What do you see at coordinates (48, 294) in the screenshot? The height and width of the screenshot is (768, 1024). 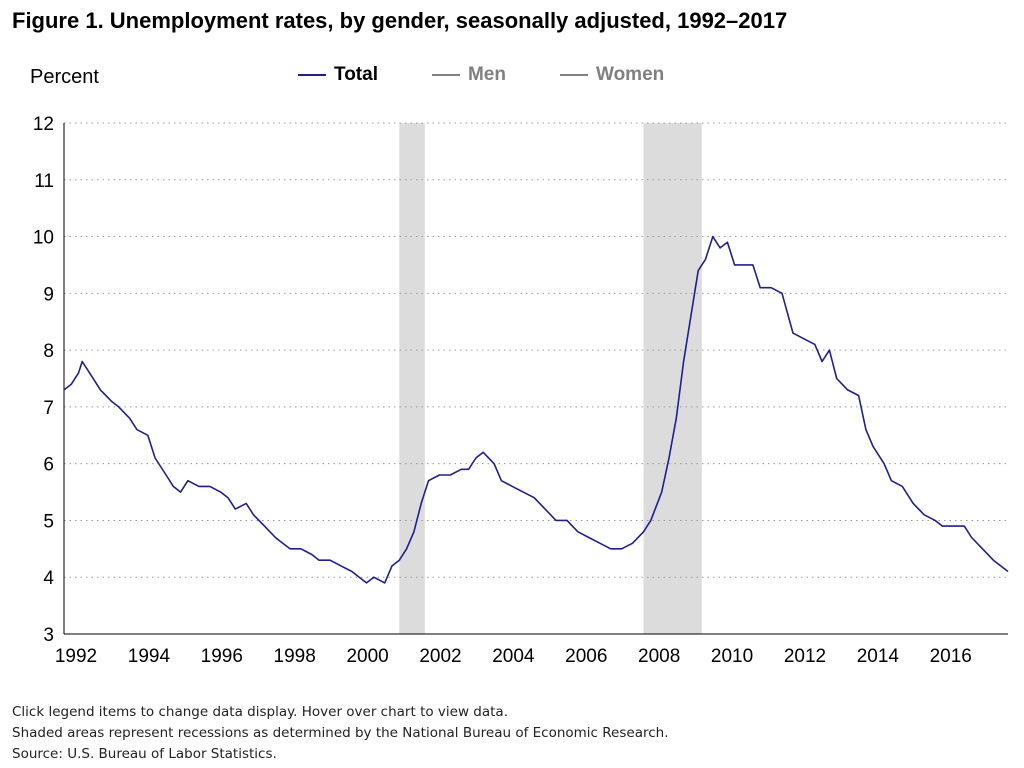 I see `y-tick-label-9: 9` at bounding box center [48, 294].